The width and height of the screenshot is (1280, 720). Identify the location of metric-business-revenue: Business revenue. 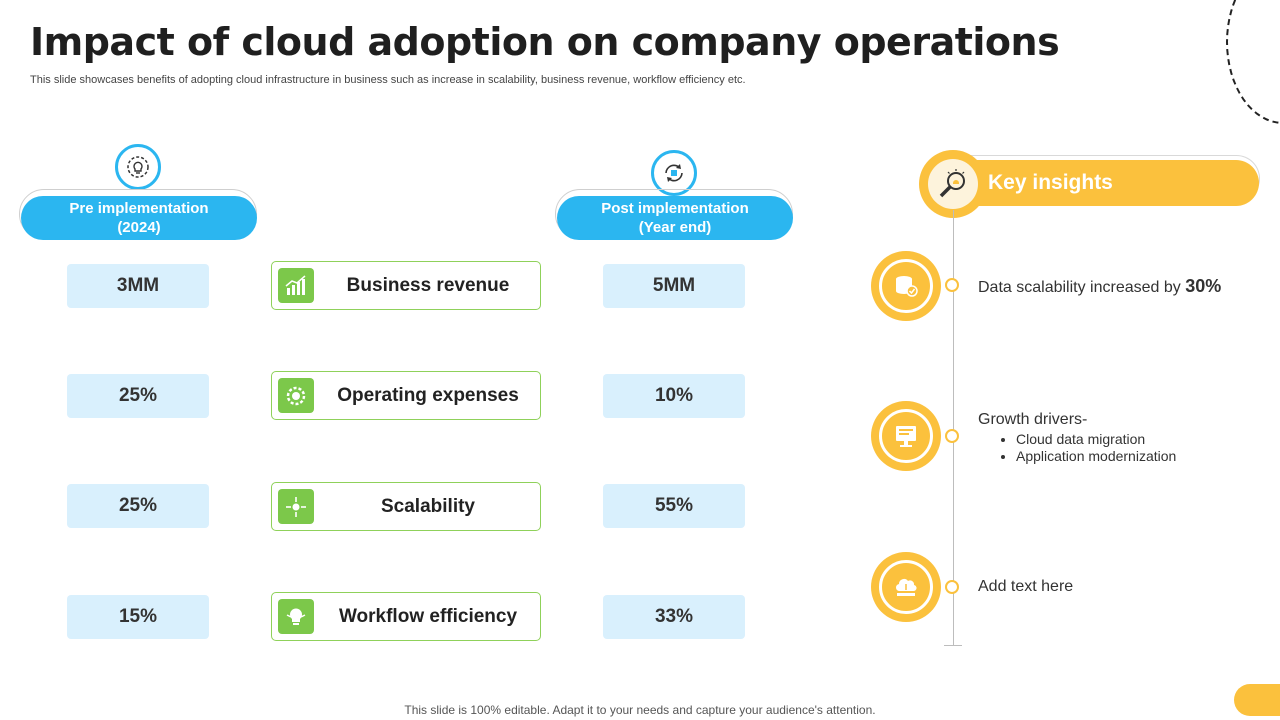
(406, 285).